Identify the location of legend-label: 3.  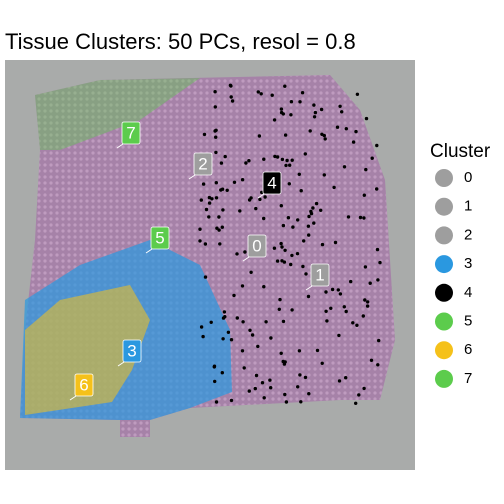
(468, 263).